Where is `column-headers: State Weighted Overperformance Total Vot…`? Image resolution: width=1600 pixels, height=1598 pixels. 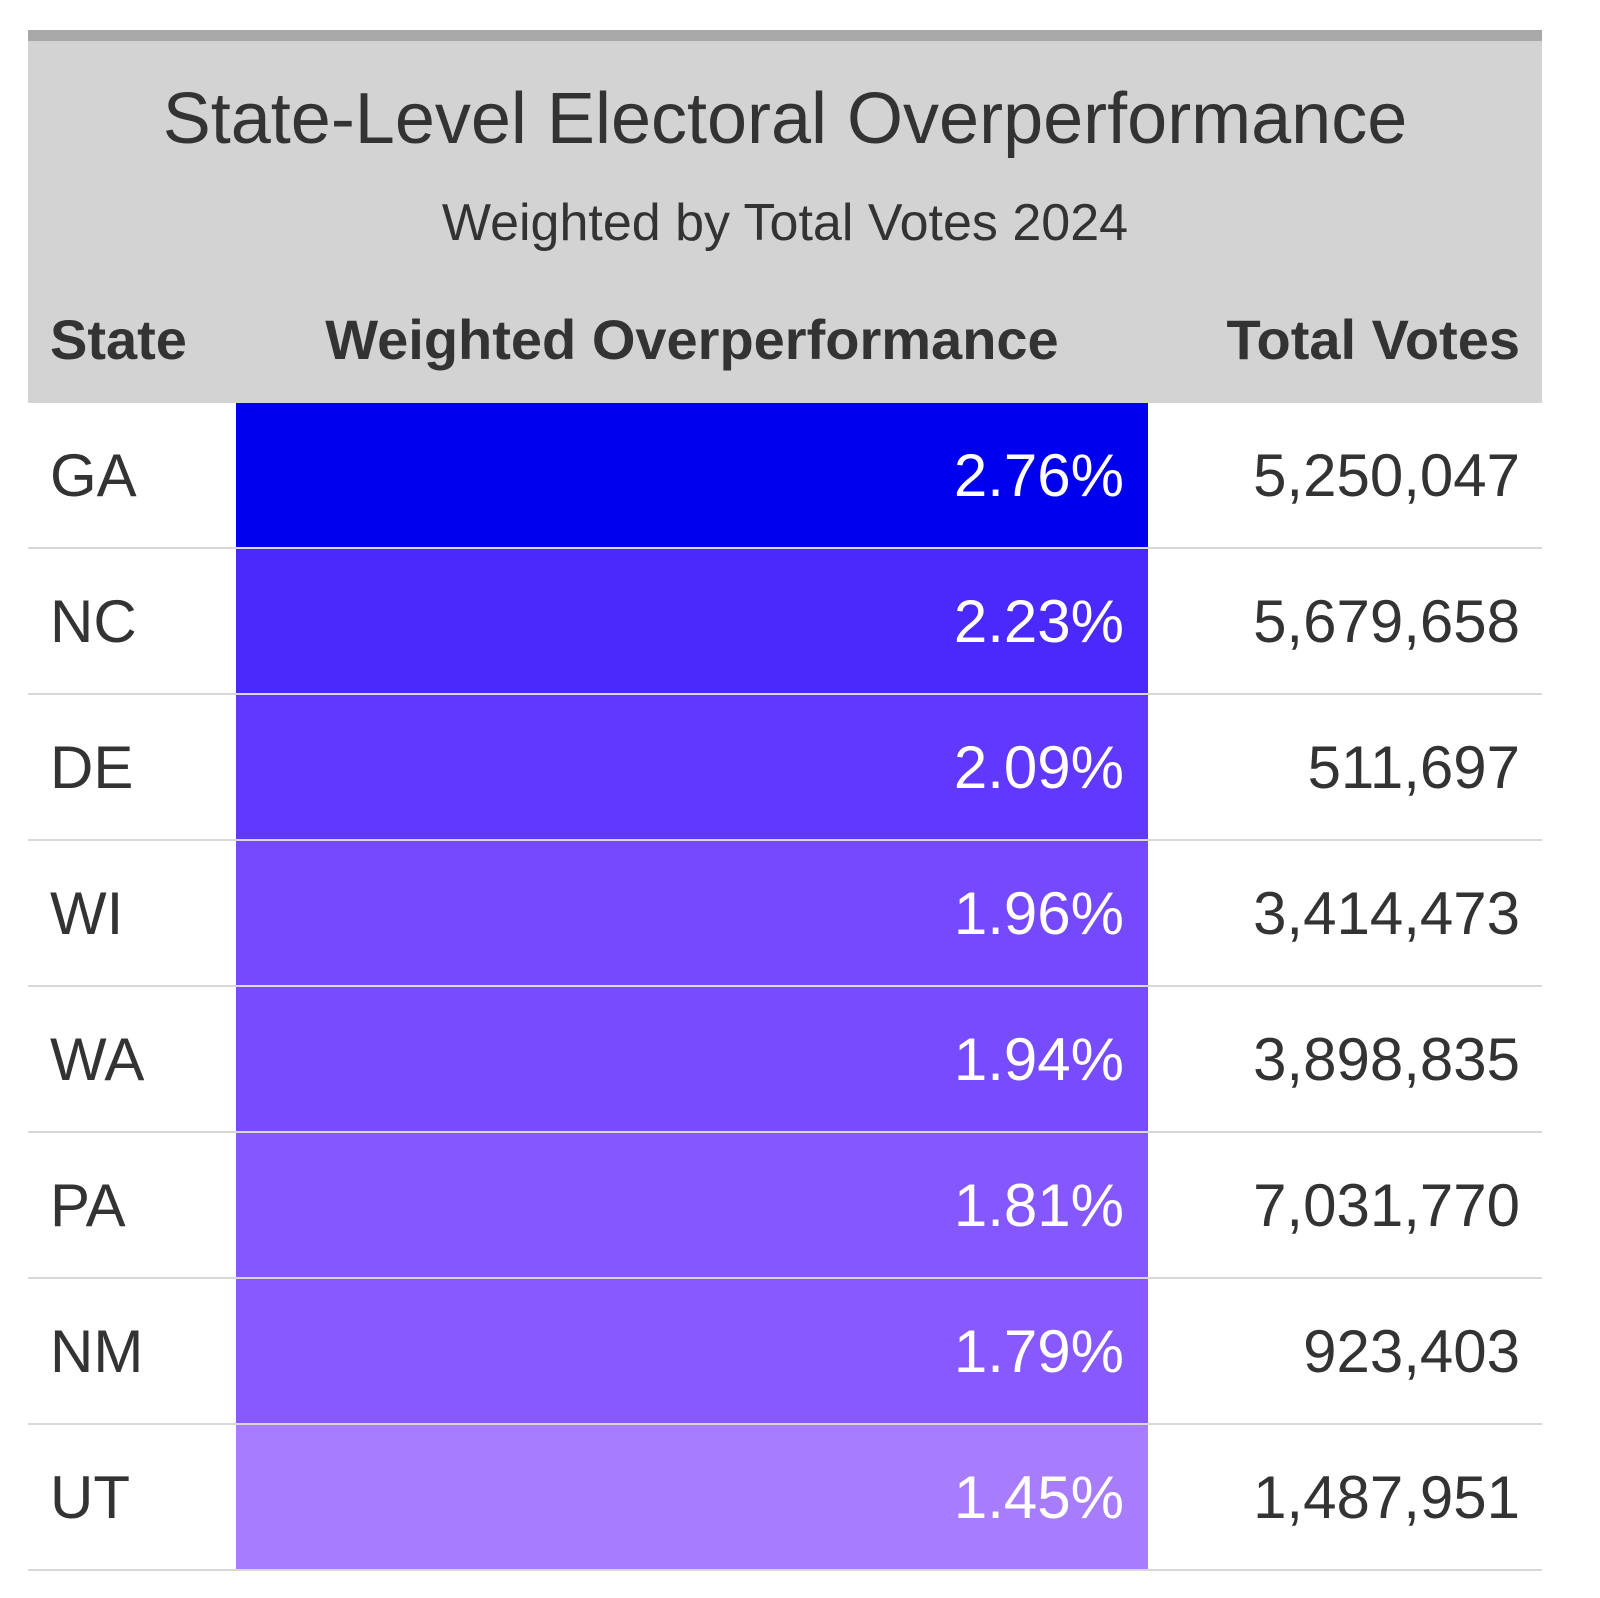 column-headers: State Weighted Overperformance Total Vot… is located at coordinates (785, 340).